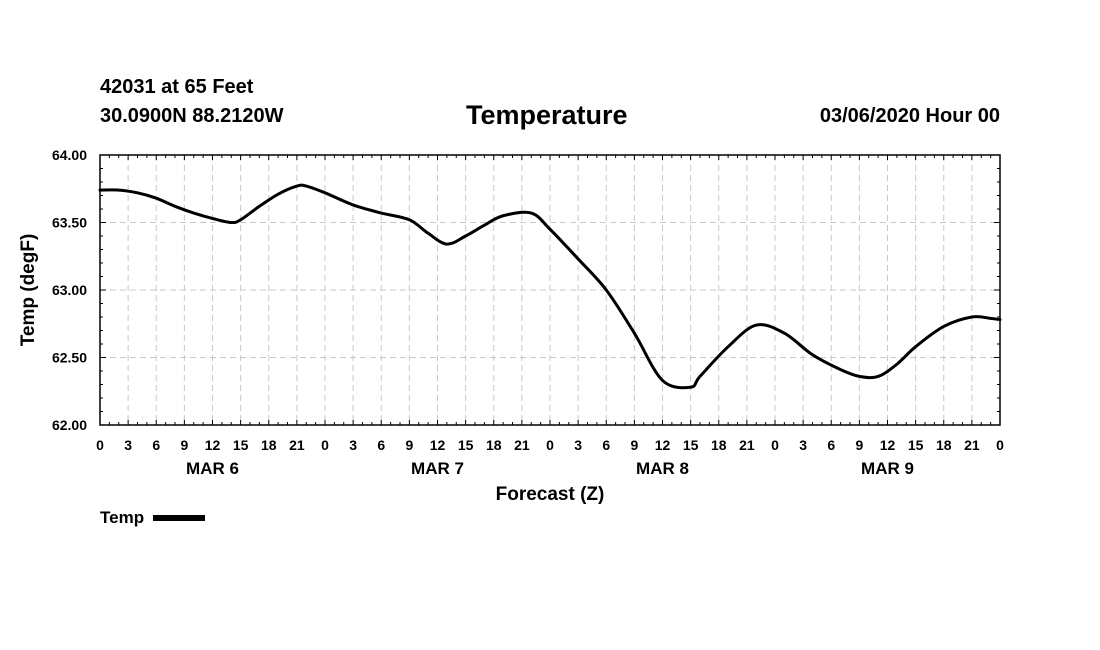 The width and height of the screenshot is (1100, 650). Describe the element at coordinates (550, 494) in the screenshot. I see `x-axis-label: Forecast (Z)` at that location.